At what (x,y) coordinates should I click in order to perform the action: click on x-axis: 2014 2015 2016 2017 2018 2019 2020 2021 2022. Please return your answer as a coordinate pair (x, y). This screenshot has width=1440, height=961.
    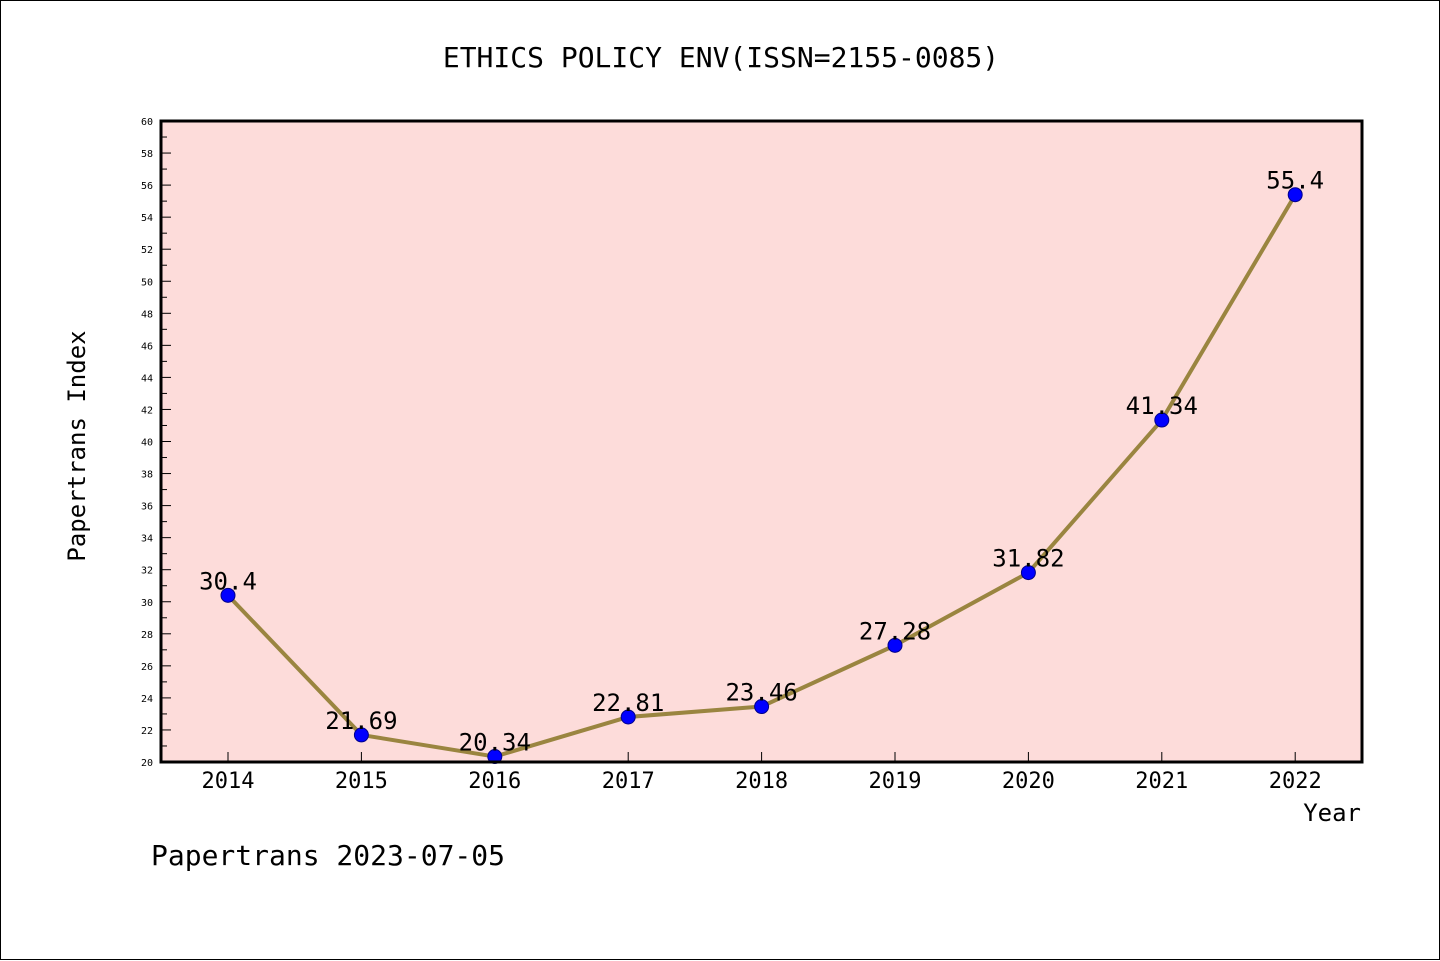
    Looking at the image, I should click on (762, 773).